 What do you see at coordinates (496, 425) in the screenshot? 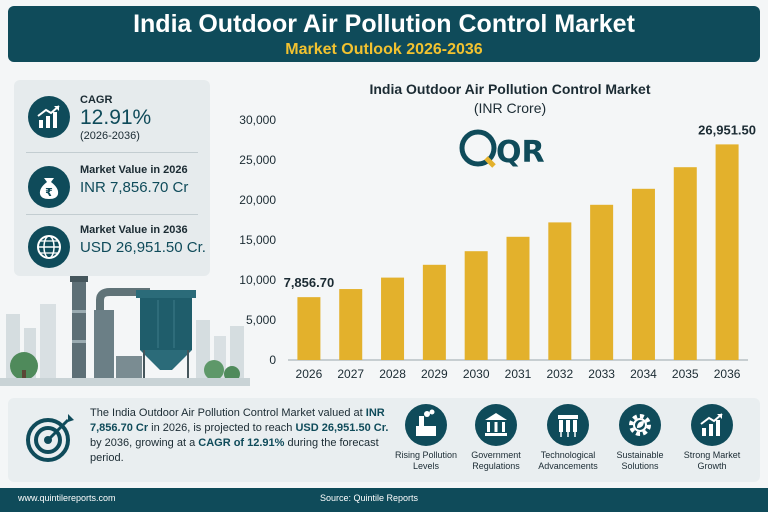
I see `government-building-icon` at bounding box center [496, 425].